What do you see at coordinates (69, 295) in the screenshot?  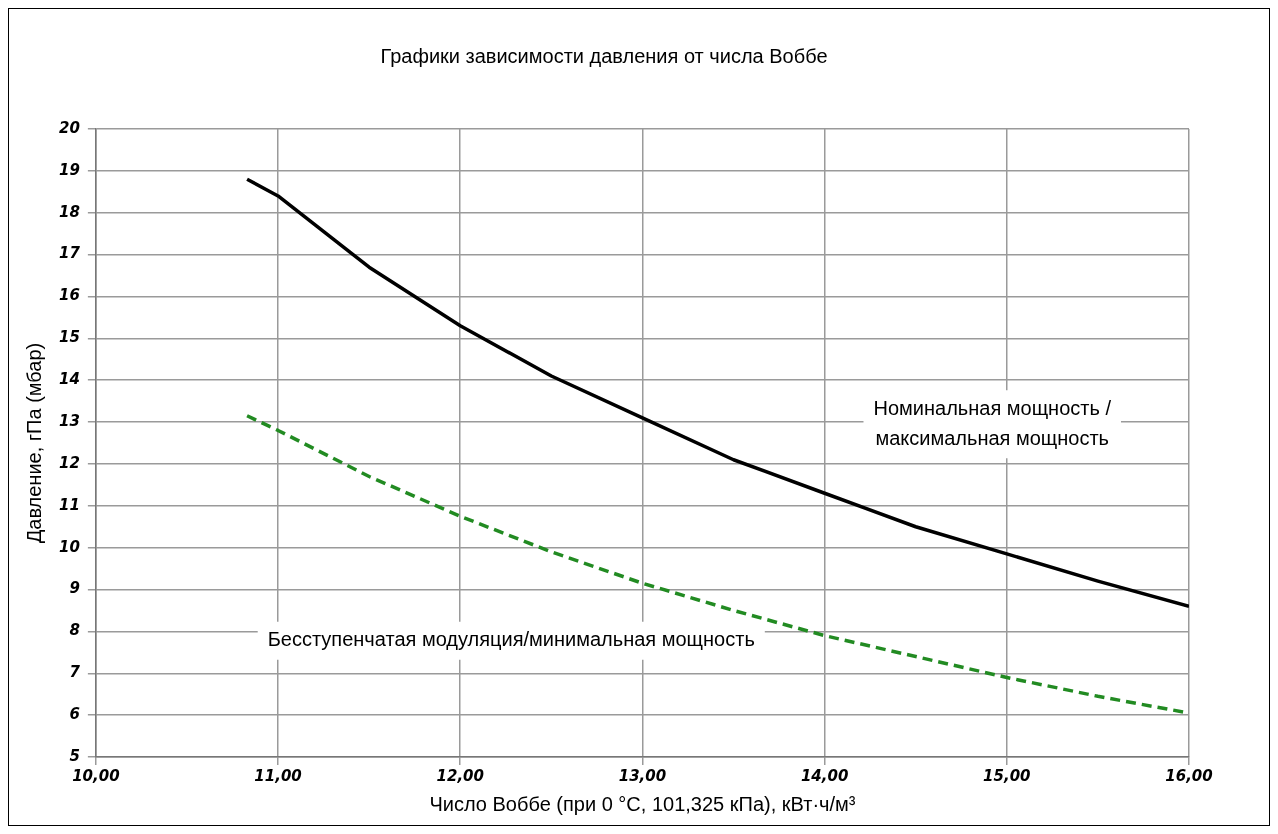 I see `y-tick-label: 16` at bounding box center [69, 295].